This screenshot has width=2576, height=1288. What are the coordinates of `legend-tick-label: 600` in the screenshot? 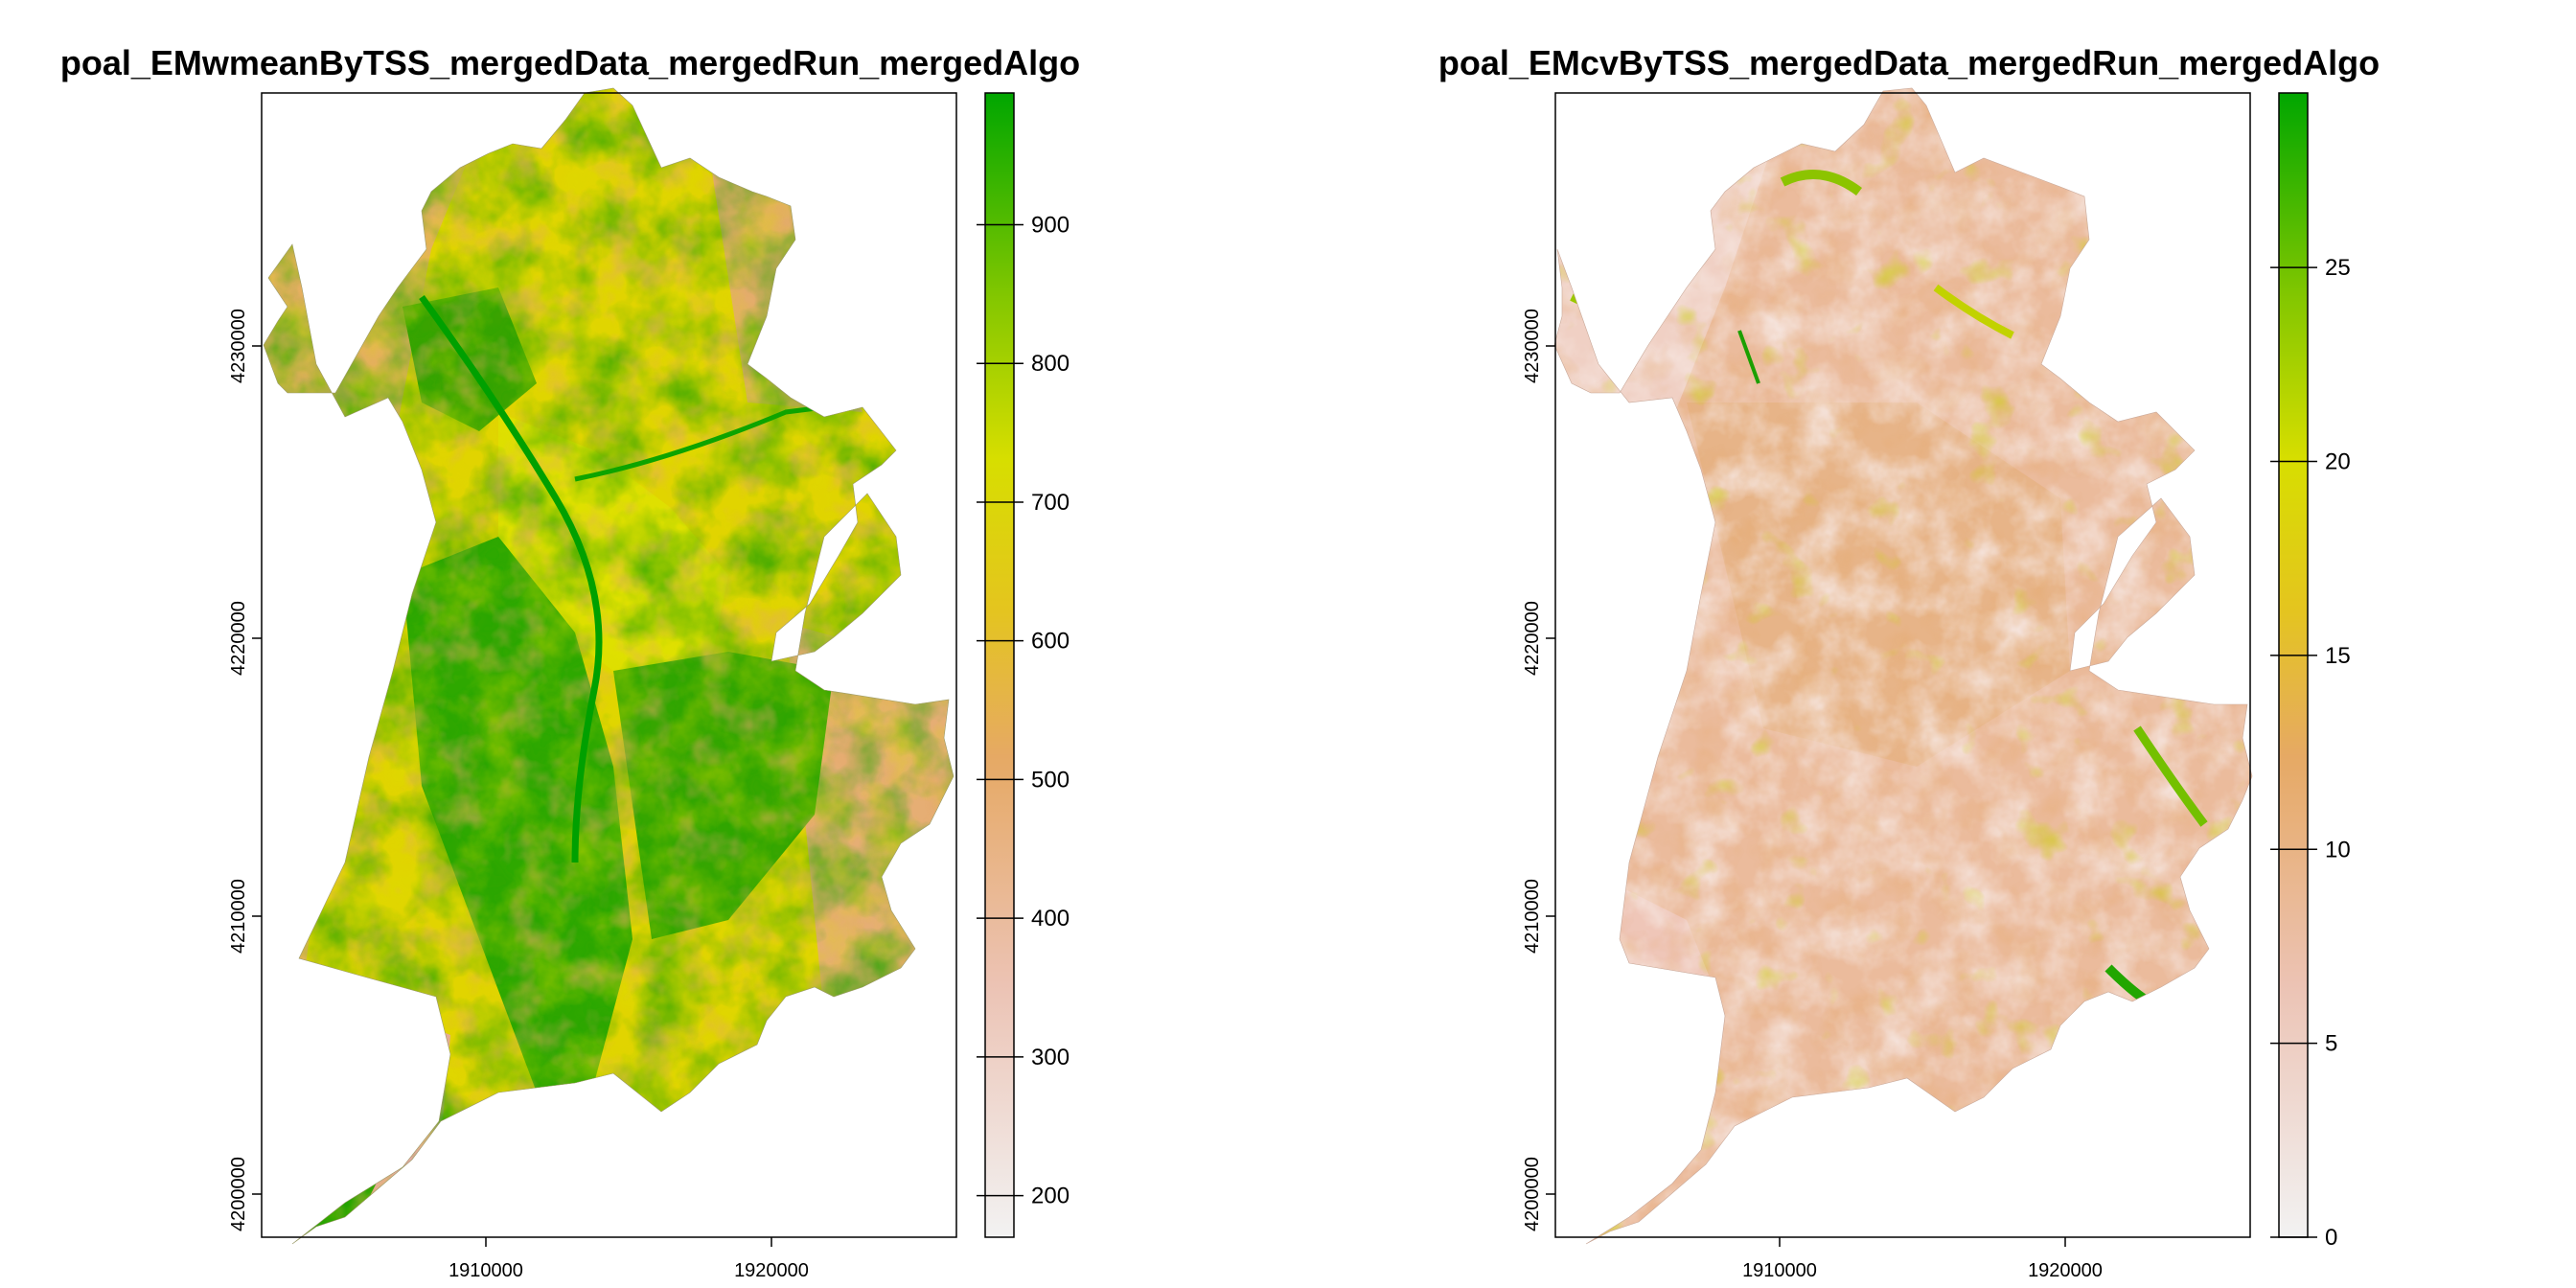 It's located at (1050, 642).